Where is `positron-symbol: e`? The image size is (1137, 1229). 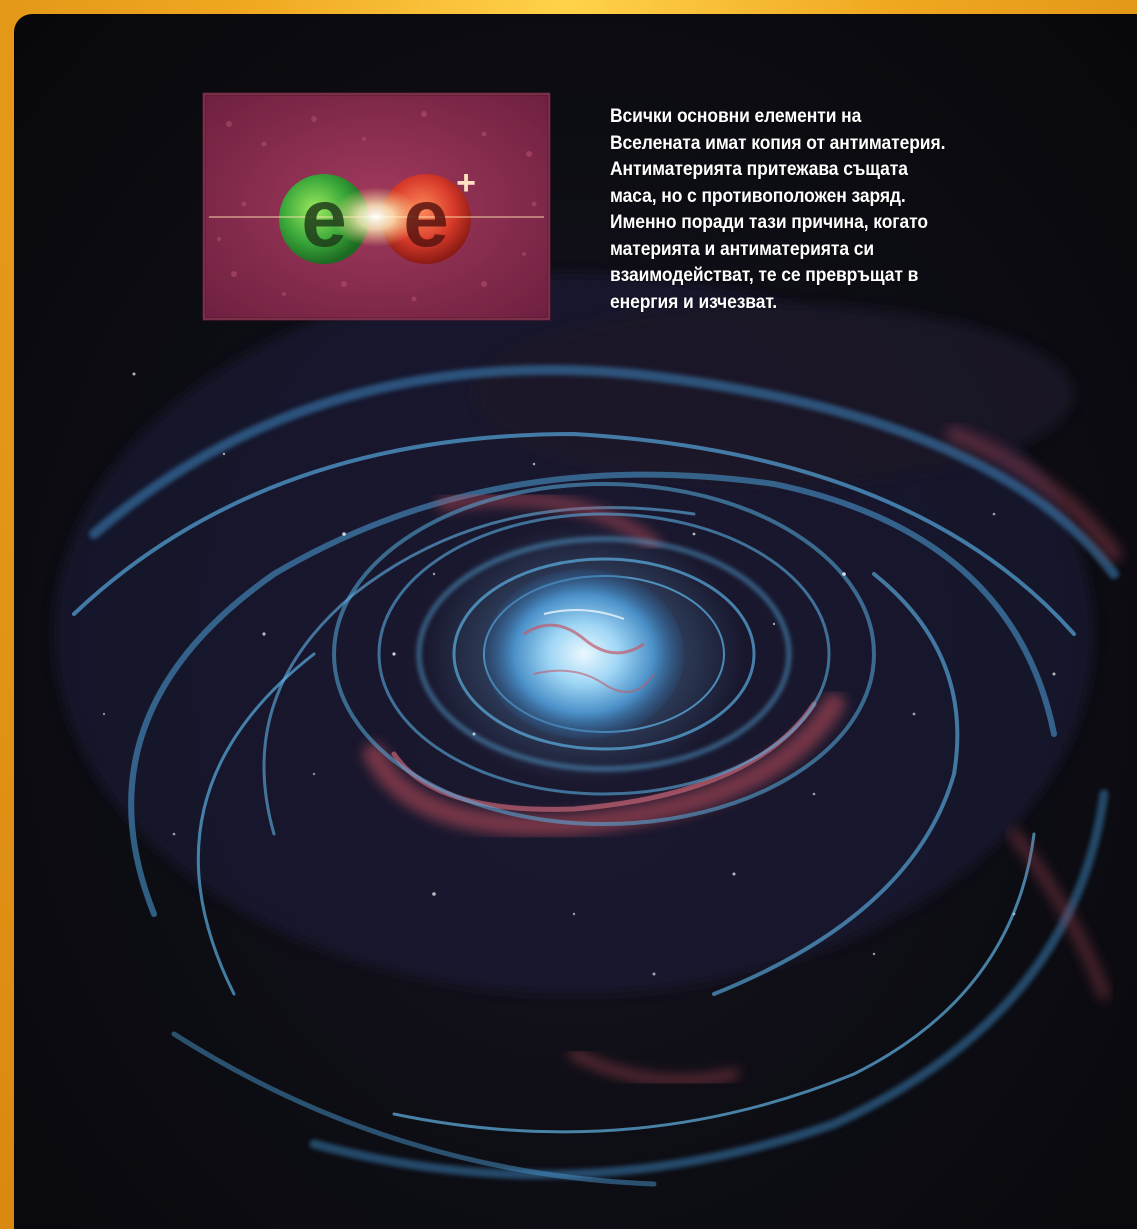 positron-symbol: e is located at coordinates (426, 218).